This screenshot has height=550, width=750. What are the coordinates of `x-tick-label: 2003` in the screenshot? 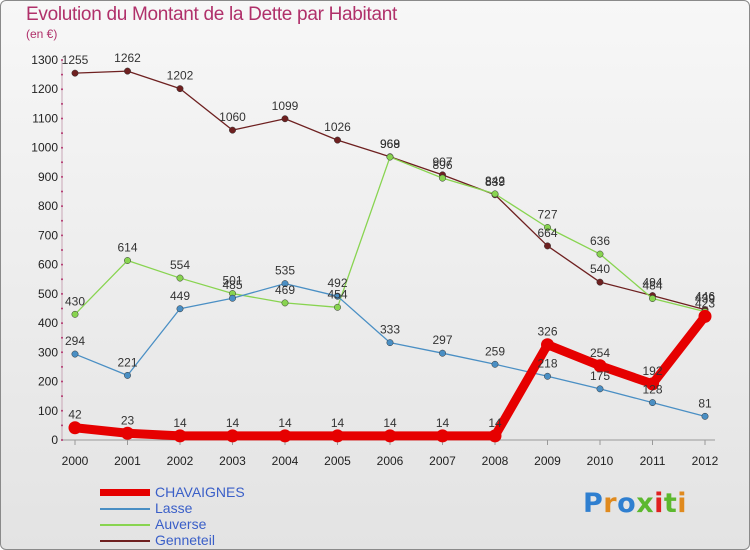 It's located at (232, 461).